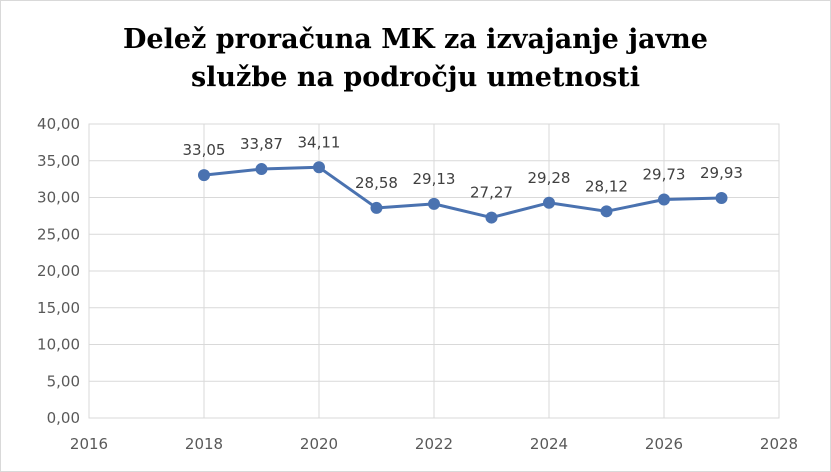 This screenshot has width=831, height=472. I want to click on y-tick-label: 5,00, so click(63, 381).